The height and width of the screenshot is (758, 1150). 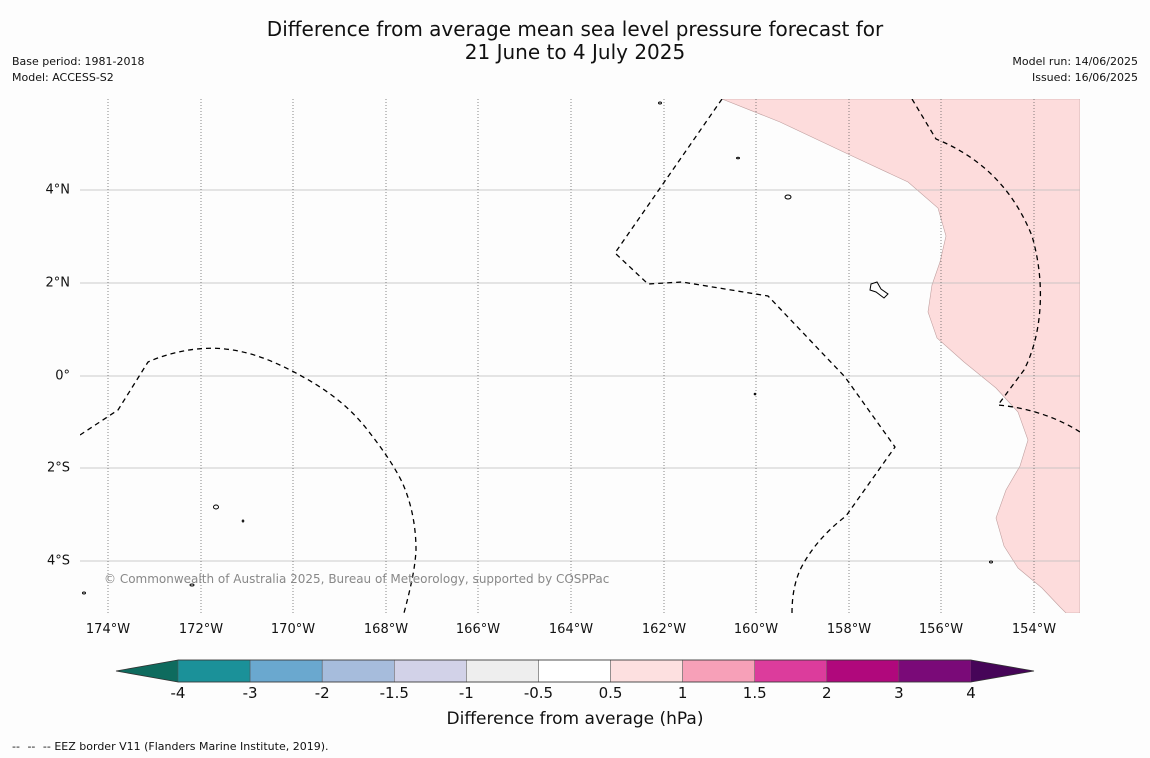 What do you see at coordinates (478, 629) in the screenshot?
I see `lon-label-166w: 166°W` at bounding box center [478, 629].